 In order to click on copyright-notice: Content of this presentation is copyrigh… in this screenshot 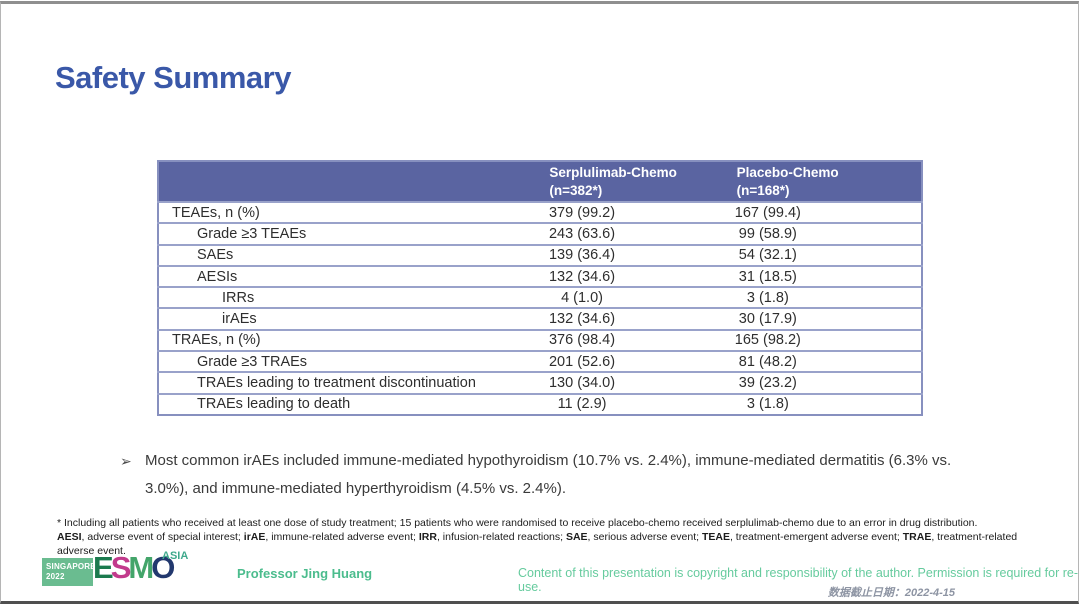, I will do `click(798, 580)`.